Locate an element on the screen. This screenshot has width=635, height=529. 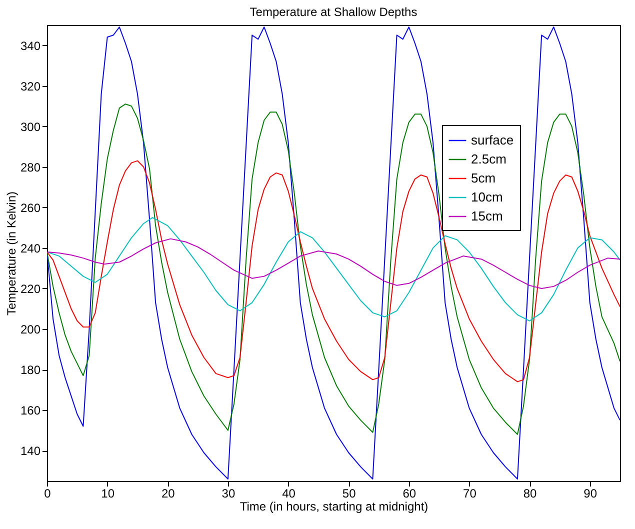
x-tick-label: 0 is located at coordinates (48, 493).